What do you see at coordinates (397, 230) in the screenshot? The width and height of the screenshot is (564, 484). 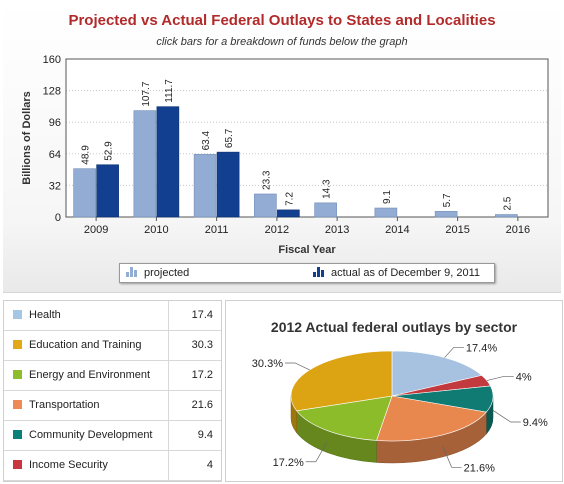 I see `x-tick-label: 2014` at bounding box center [397, 230].